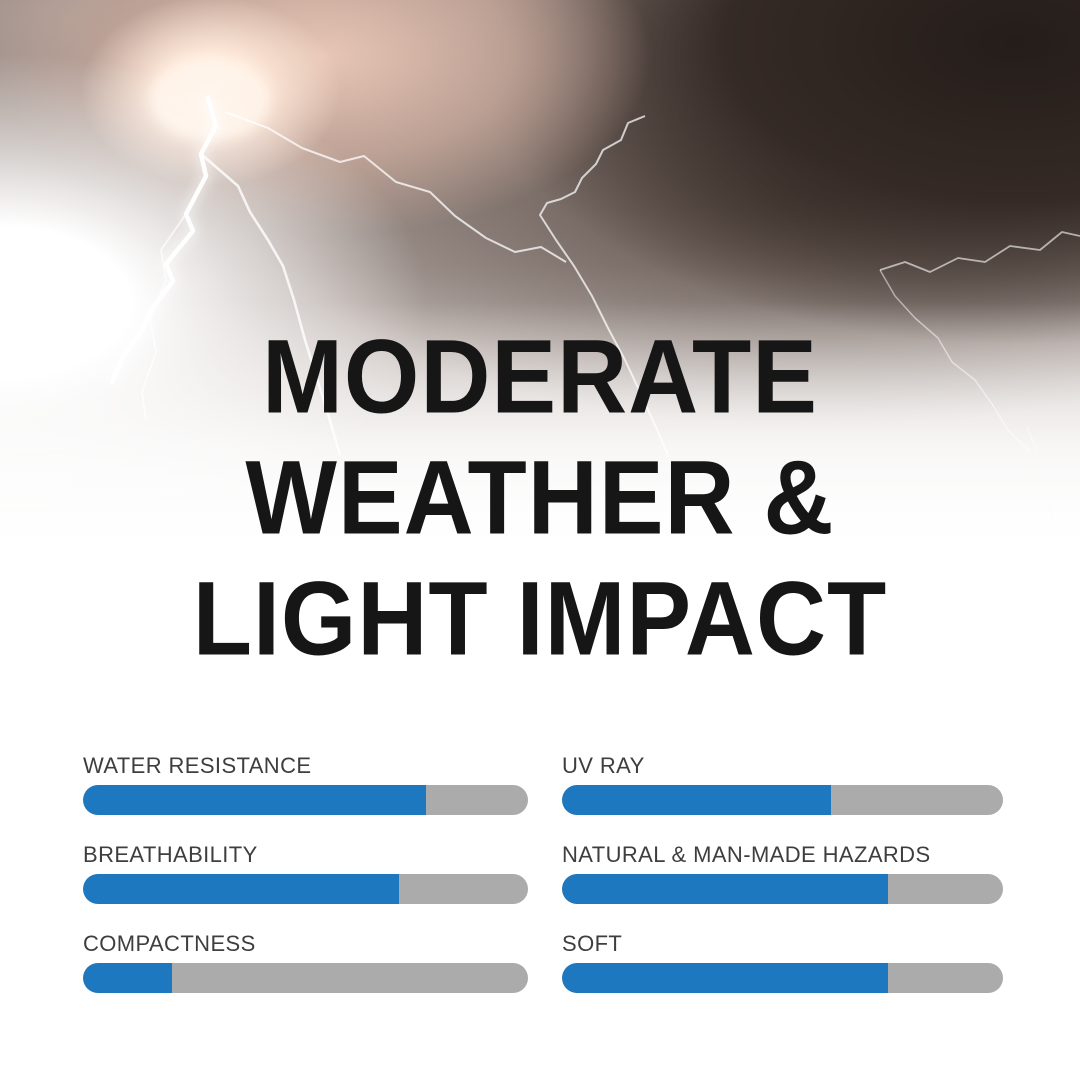  I want to click on stat-label: NATURAL & MAN-MADE HAZARDS, so click(746, 854).